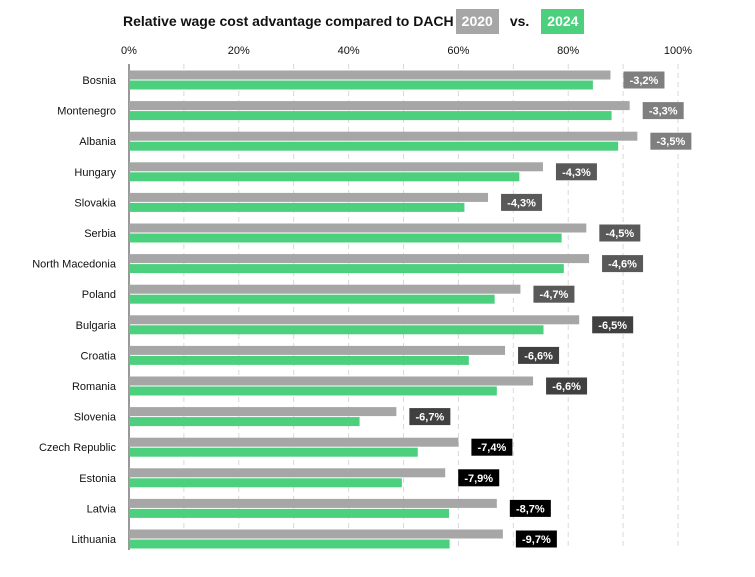 The image size is (755, 577). Describe the element at coordinates (95, 203) in the screenshot. I see `category-label: Slovakia` at that location.